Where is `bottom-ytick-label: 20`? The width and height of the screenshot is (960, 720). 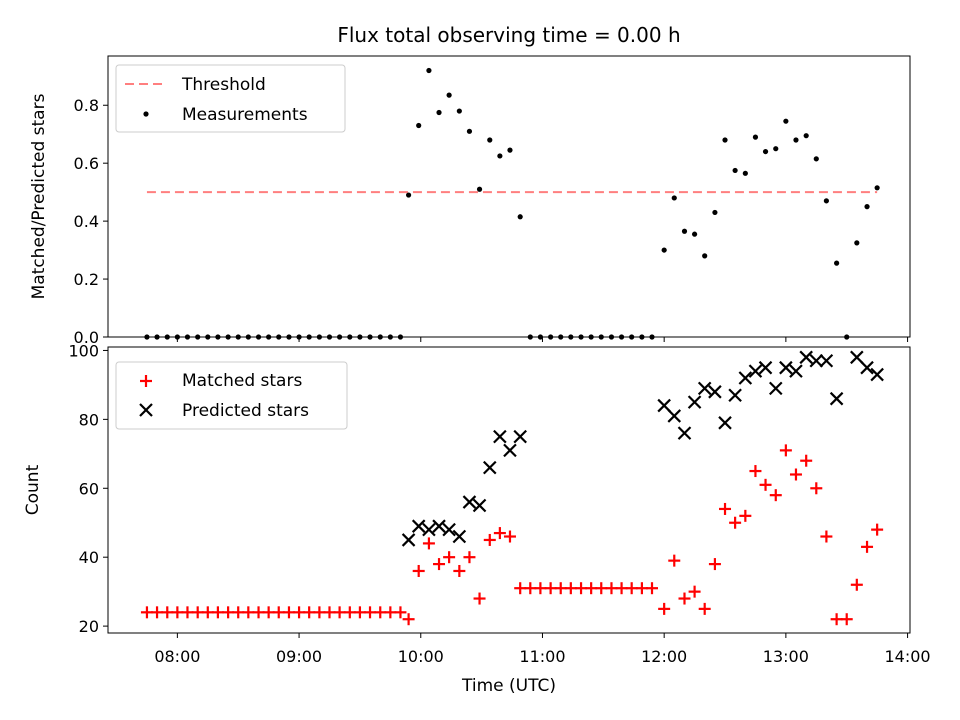 bottom-ytick-label: 20 is located at coordinates (89, 626).